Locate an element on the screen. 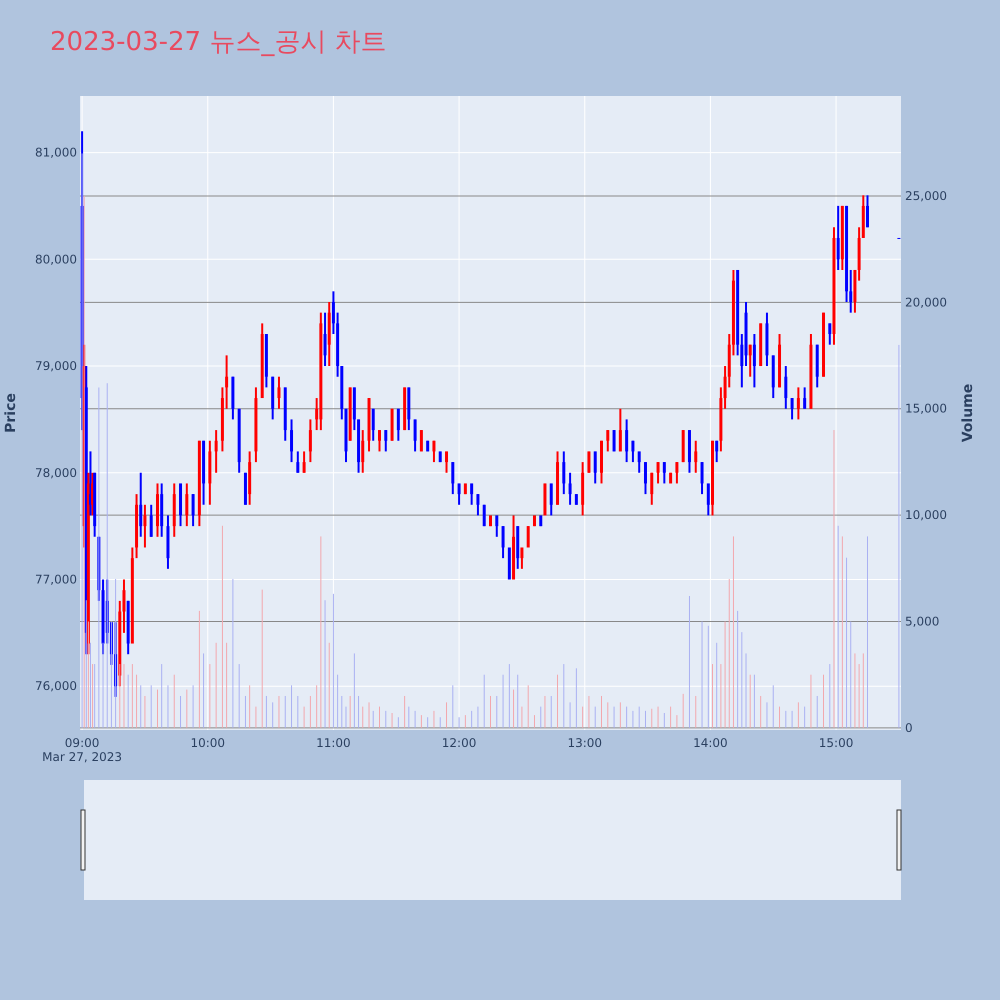  y2-tick-label: 15,000 is located at coordinates (926, 409).